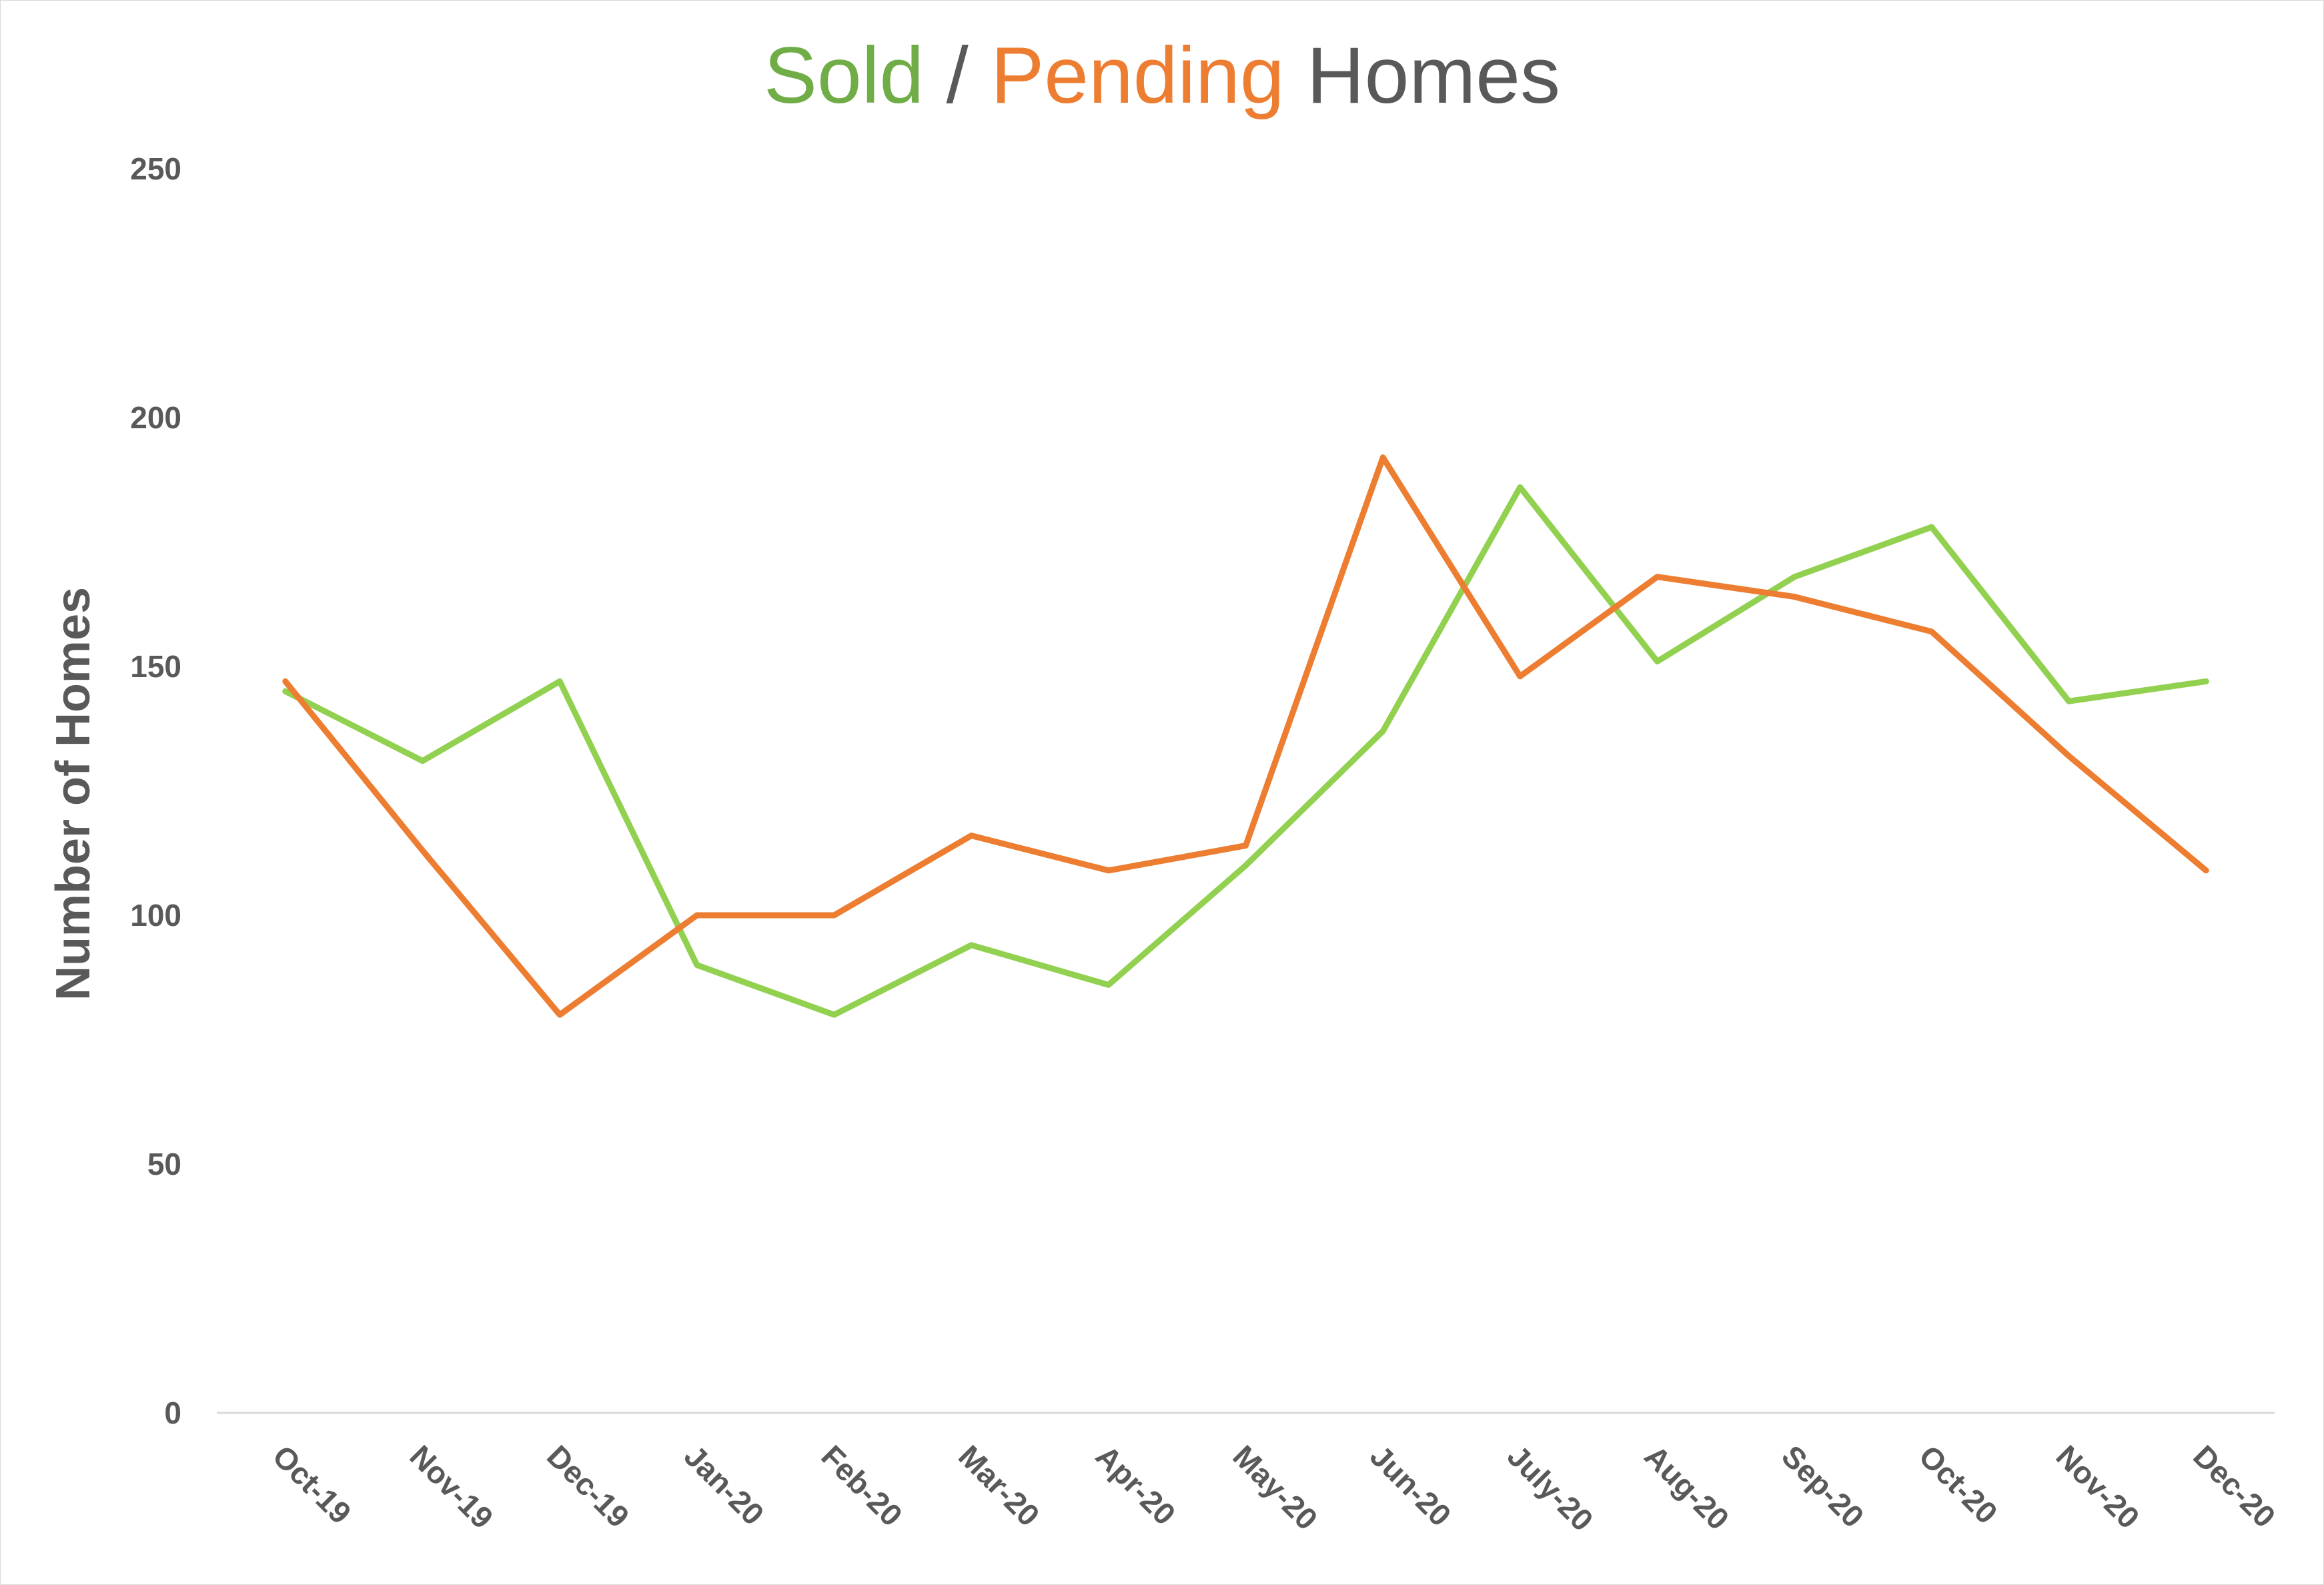  What do you see at coordinates (1550, 1488) in the screenshot?
I see `x-tick-label: July-20` at bounding box center [1550, 1488].